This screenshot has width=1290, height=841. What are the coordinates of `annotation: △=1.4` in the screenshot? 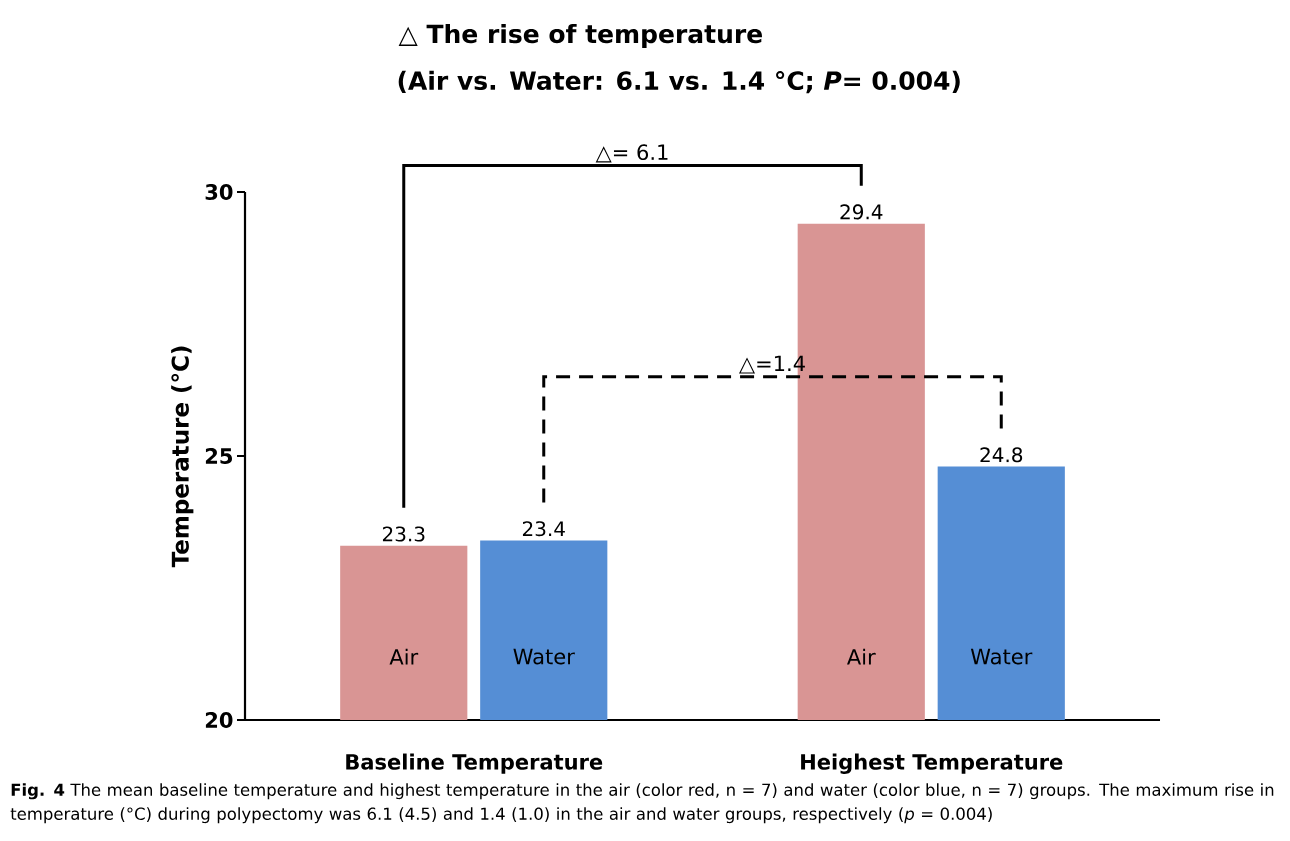 It's located at (772, 364).